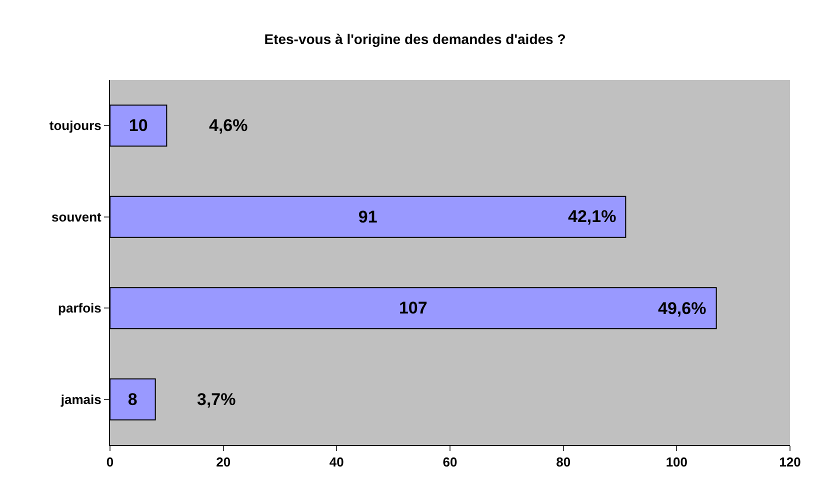  What do you see at coordinates (677, 462) in the screenshot?
I see `x-tick-label: 100` at bounding box center [677, 462].